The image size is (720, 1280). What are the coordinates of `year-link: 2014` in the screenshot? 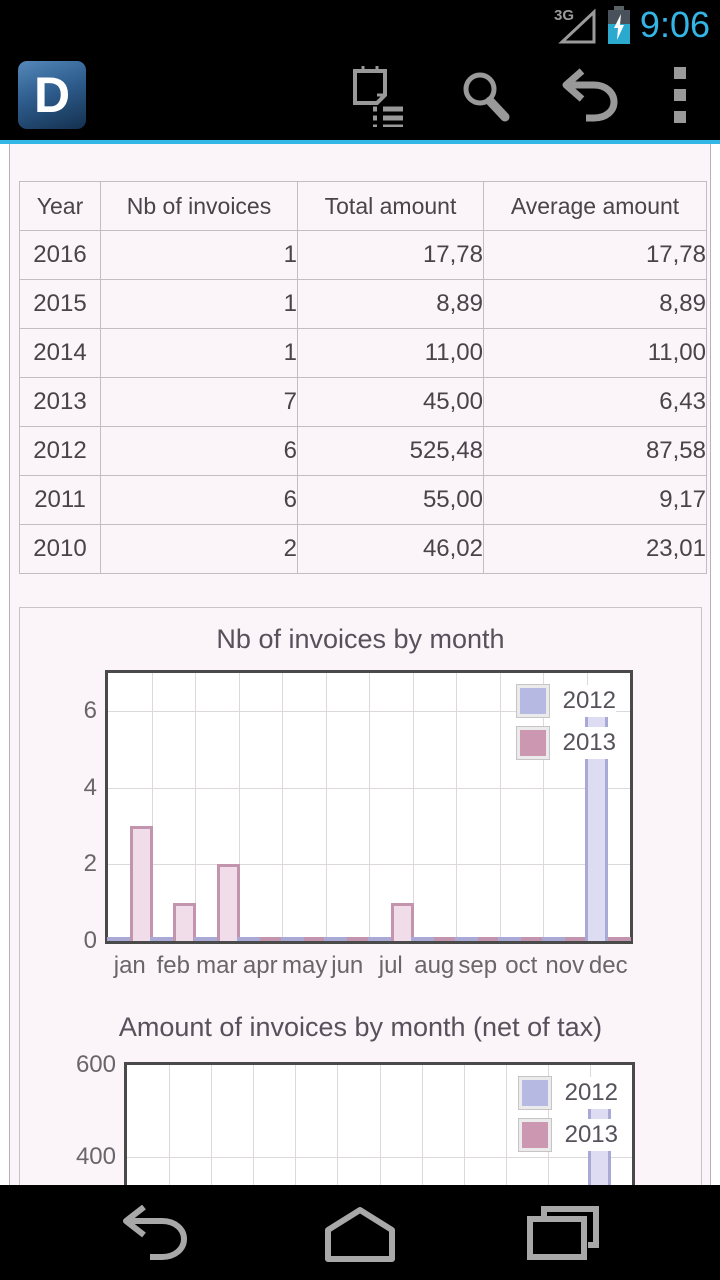 It's located at (60, 353).